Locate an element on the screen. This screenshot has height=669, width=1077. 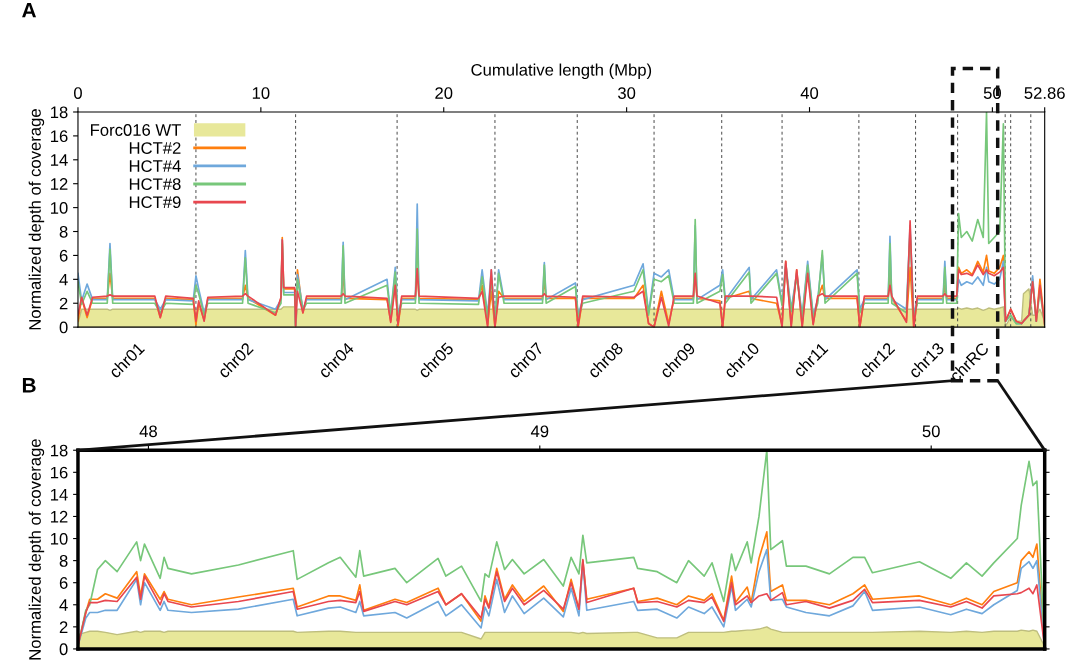
x-tick-label: 49 is located at coordinates (539, 431).